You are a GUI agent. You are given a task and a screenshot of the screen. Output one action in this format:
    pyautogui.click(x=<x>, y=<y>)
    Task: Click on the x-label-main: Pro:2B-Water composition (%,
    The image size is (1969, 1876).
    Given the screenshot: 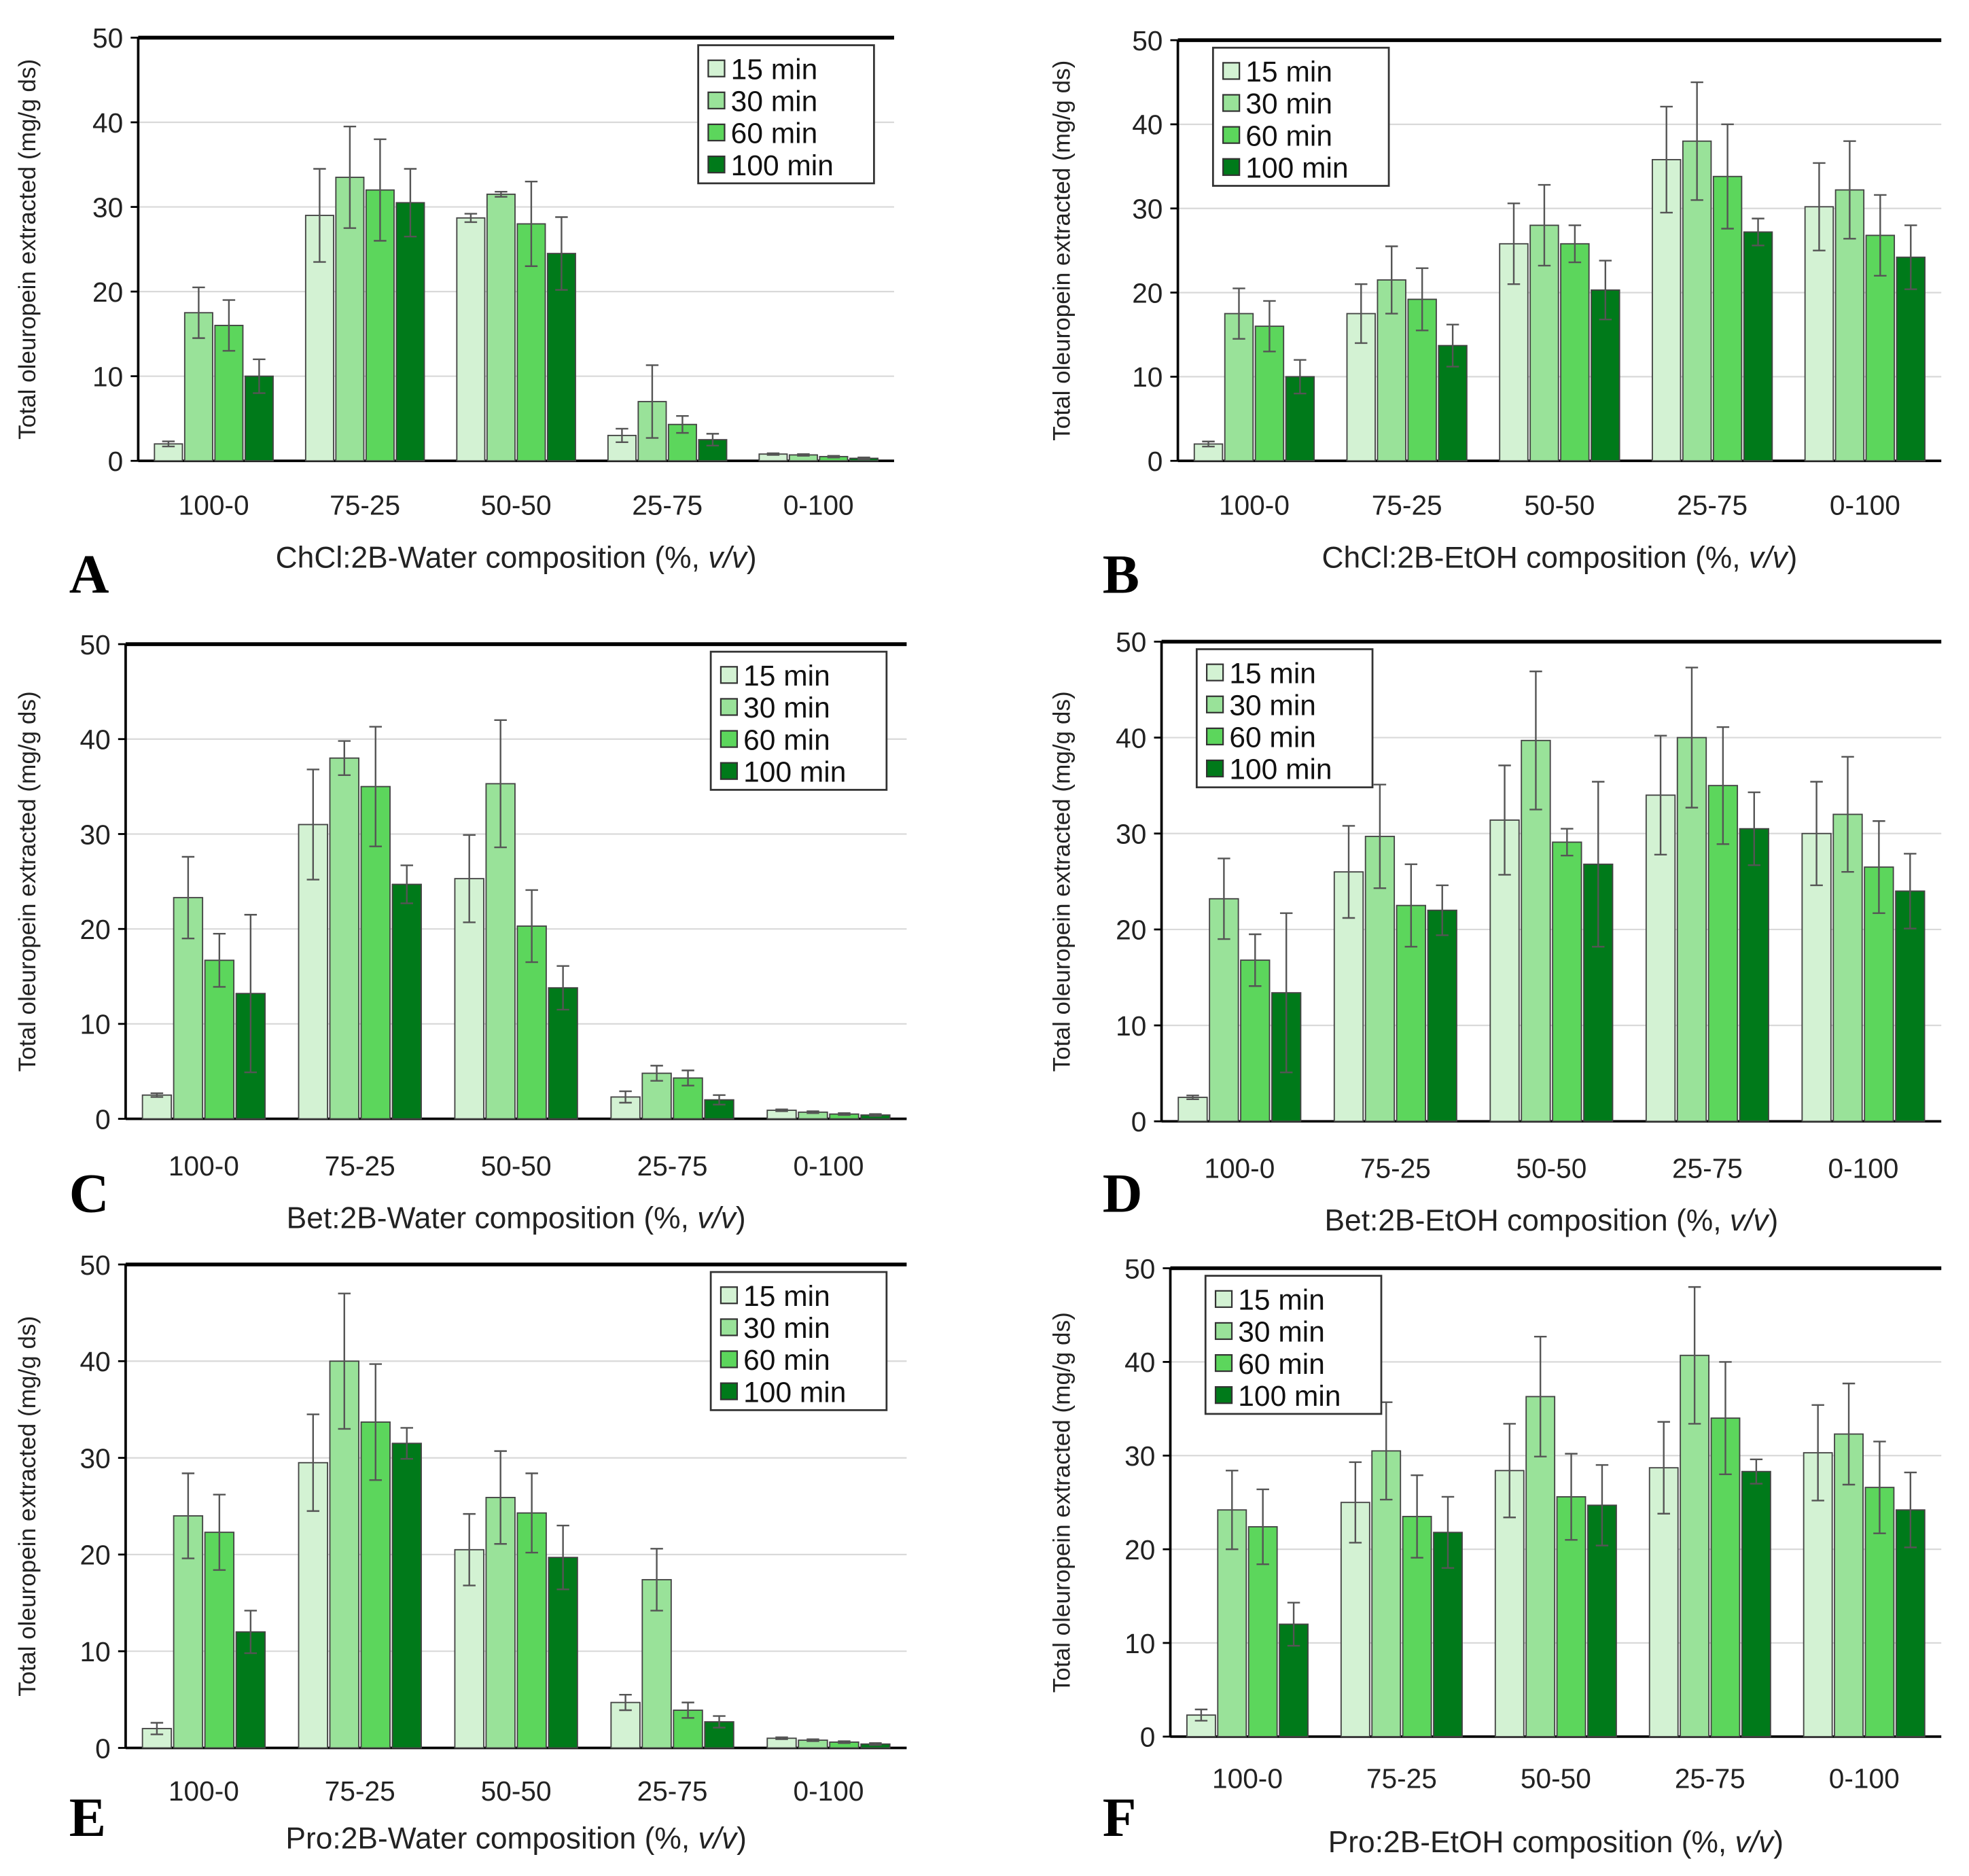 What is the action you would take?
    pyautogui.click(x=491, y=1838)
    